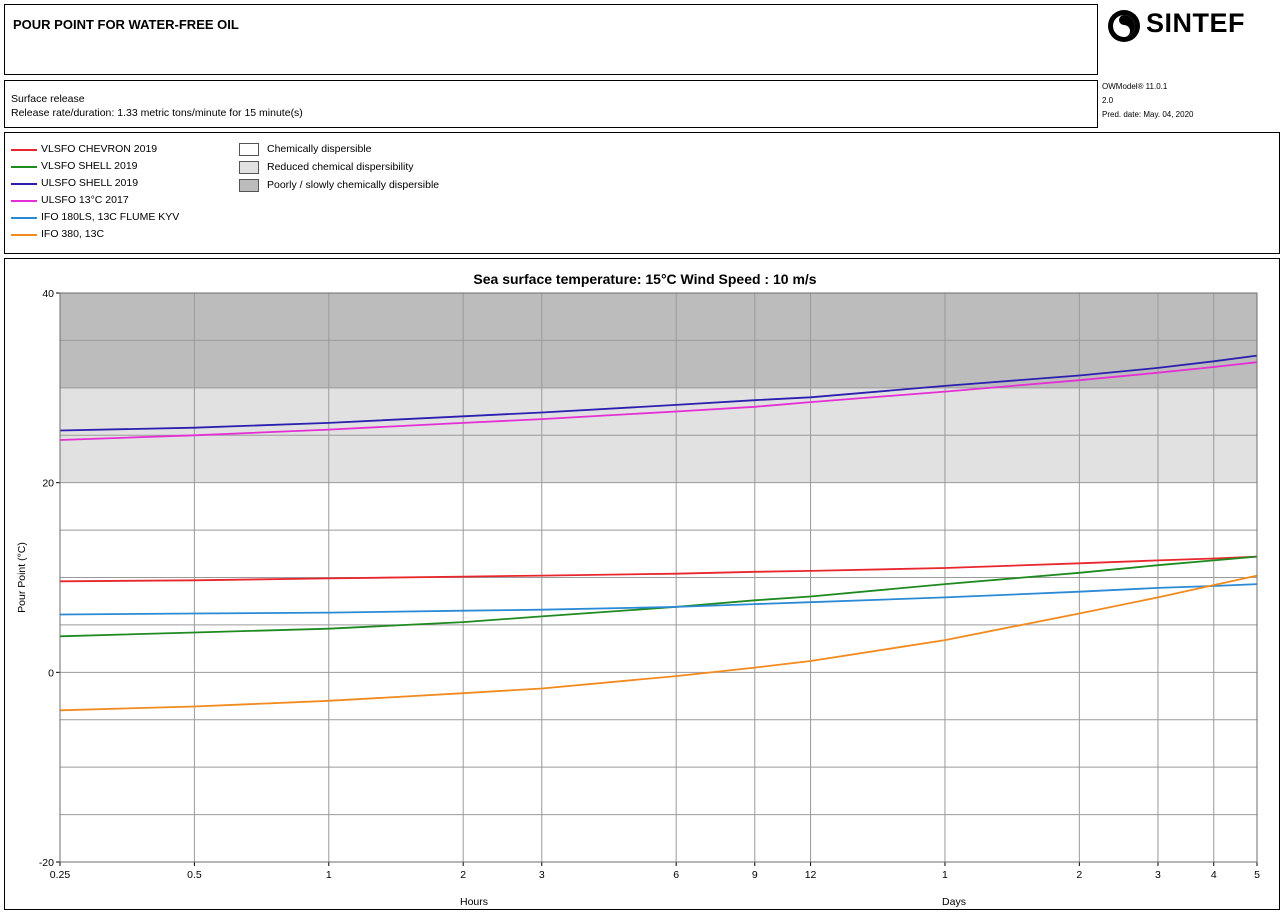  What do you see at coordinates (194, 875) in the screenshot?
I see `x-tick-label: 0.5` at bounding box center [194, 875].